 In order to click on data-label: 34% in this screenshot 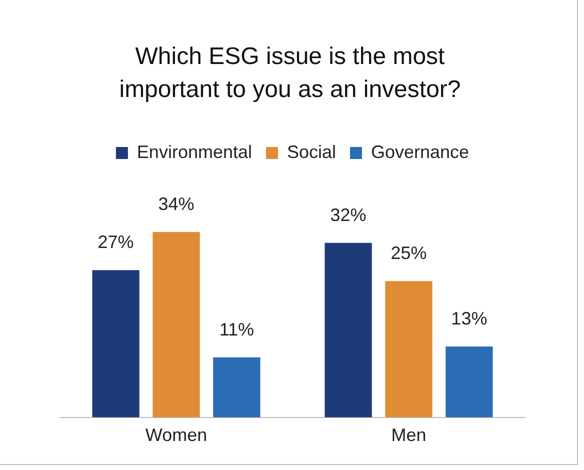, I will do `click(176, 204)`.